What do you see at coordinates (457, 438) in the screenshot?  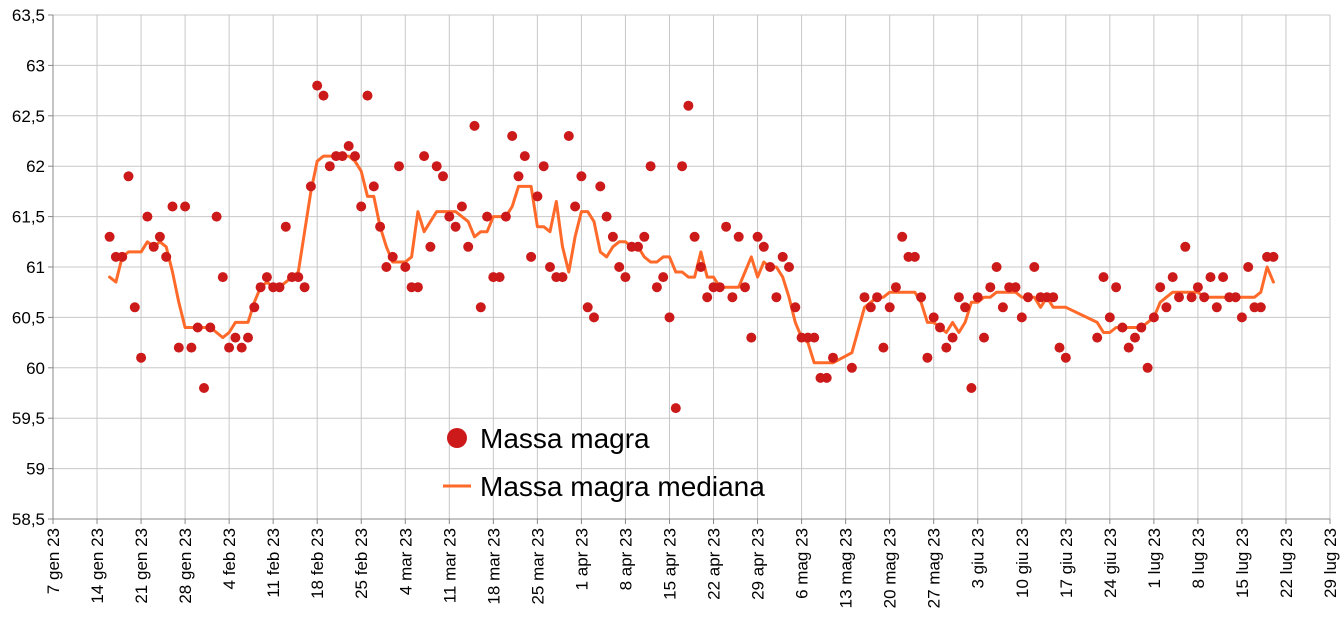 I see `legend-marker-points` at bounding box center [457, 438].